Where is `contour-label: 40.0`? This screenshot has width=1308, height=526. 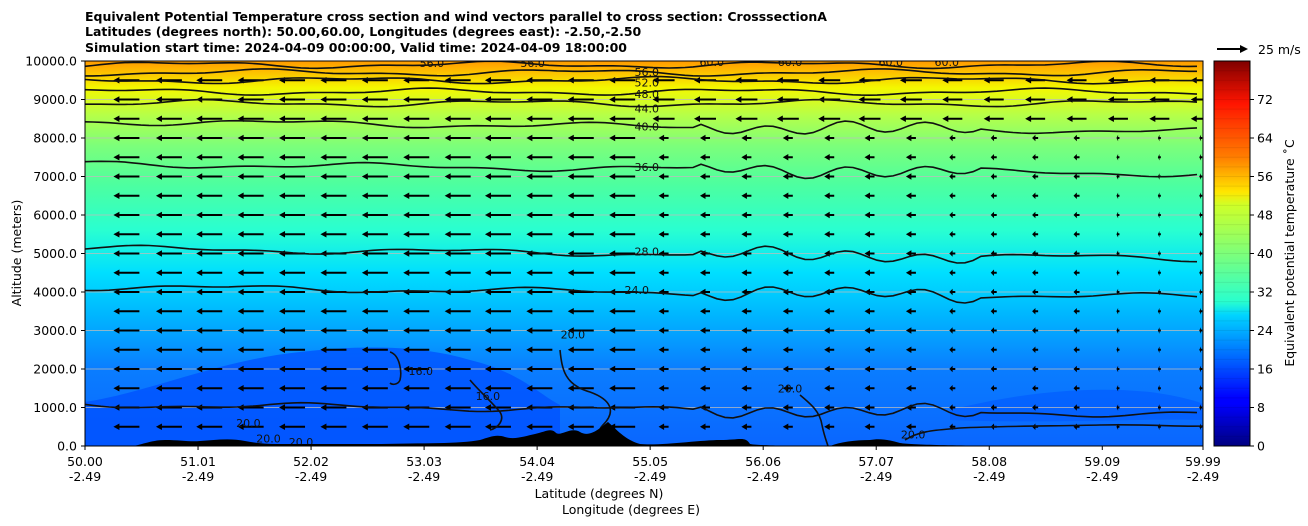 contour-label: 40.0 is located at coordinates (647, 126).